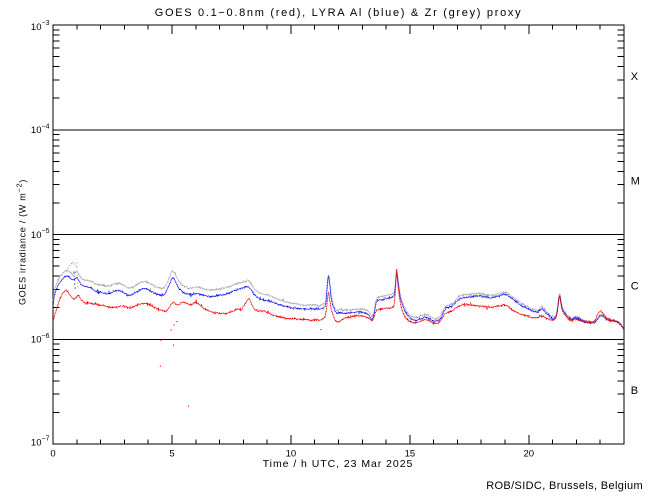 The height and width of the screenshot is (500, 650). Describe the element at coordinates (171, 454) in the screenshot. I see `svg-text: 5` at that location.